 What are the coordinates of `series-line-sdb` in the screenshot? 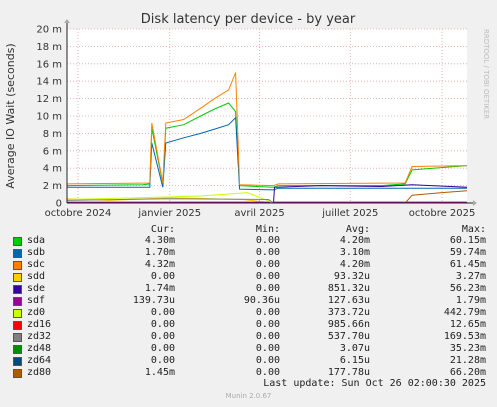 It's located at (267, 153).